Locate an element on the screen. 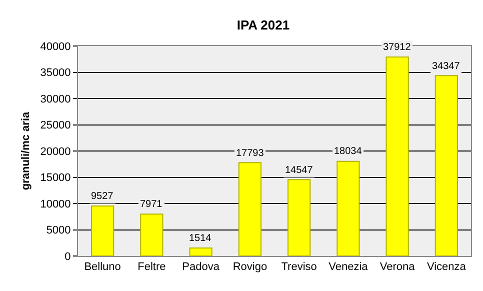  y-tick-label: 0 is located at coordinates (67, 256).